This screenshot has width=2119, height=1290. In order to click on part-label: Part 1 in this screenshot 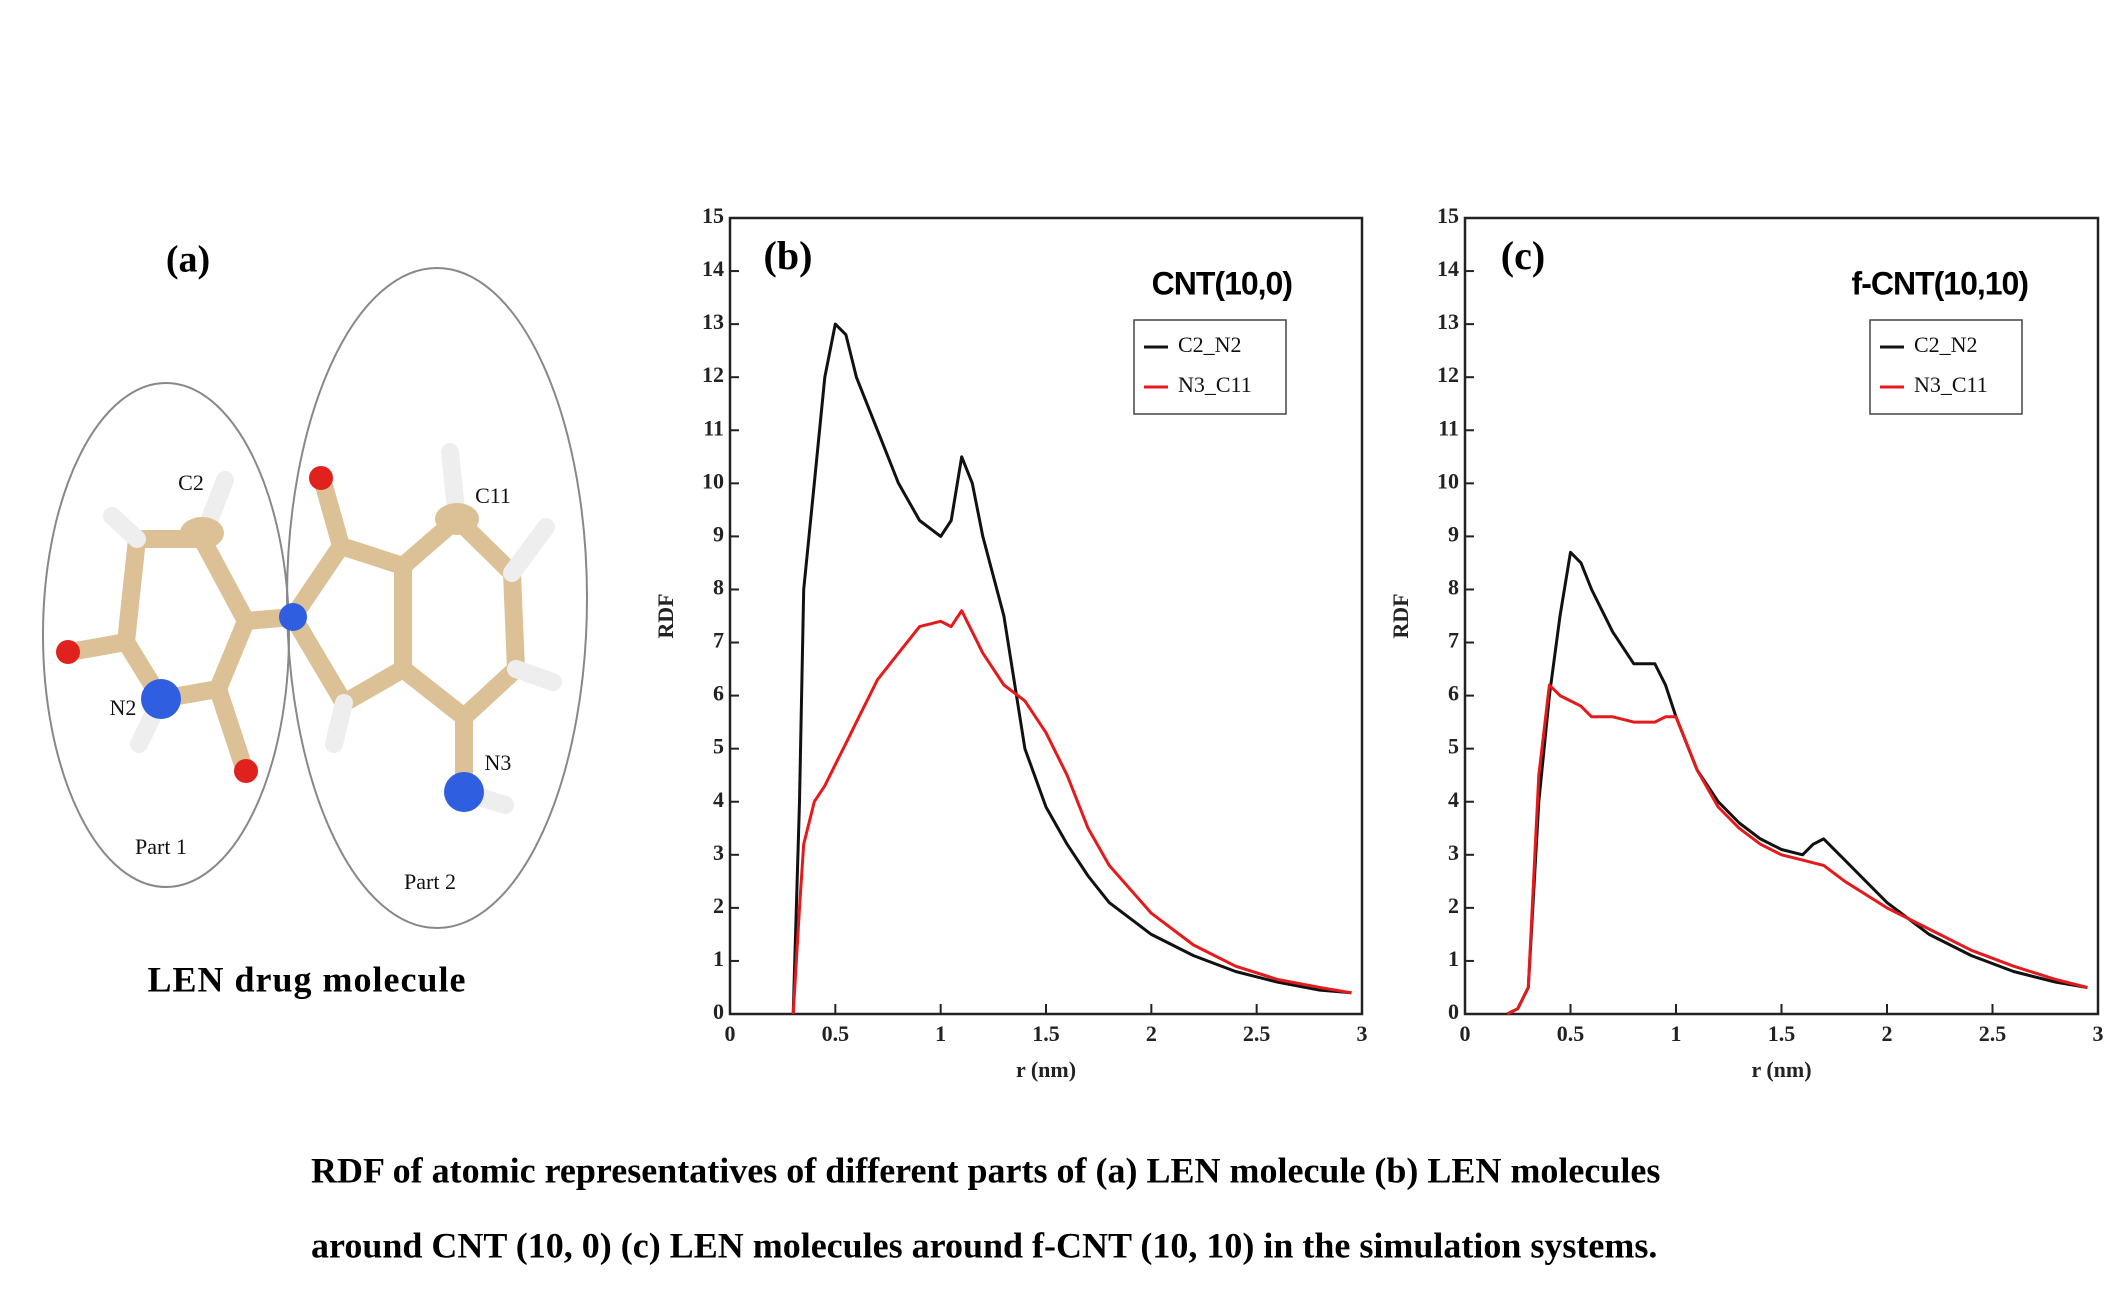, I will do `click(161, 846)`.